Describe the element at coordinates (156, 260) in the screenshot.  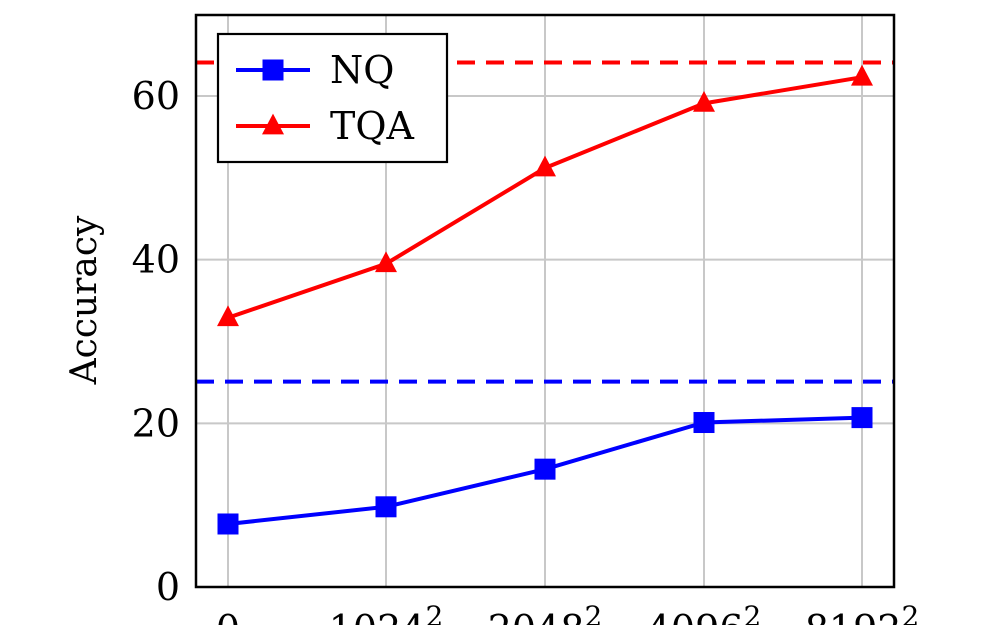
I see `y-tick-label: 40` at that location.